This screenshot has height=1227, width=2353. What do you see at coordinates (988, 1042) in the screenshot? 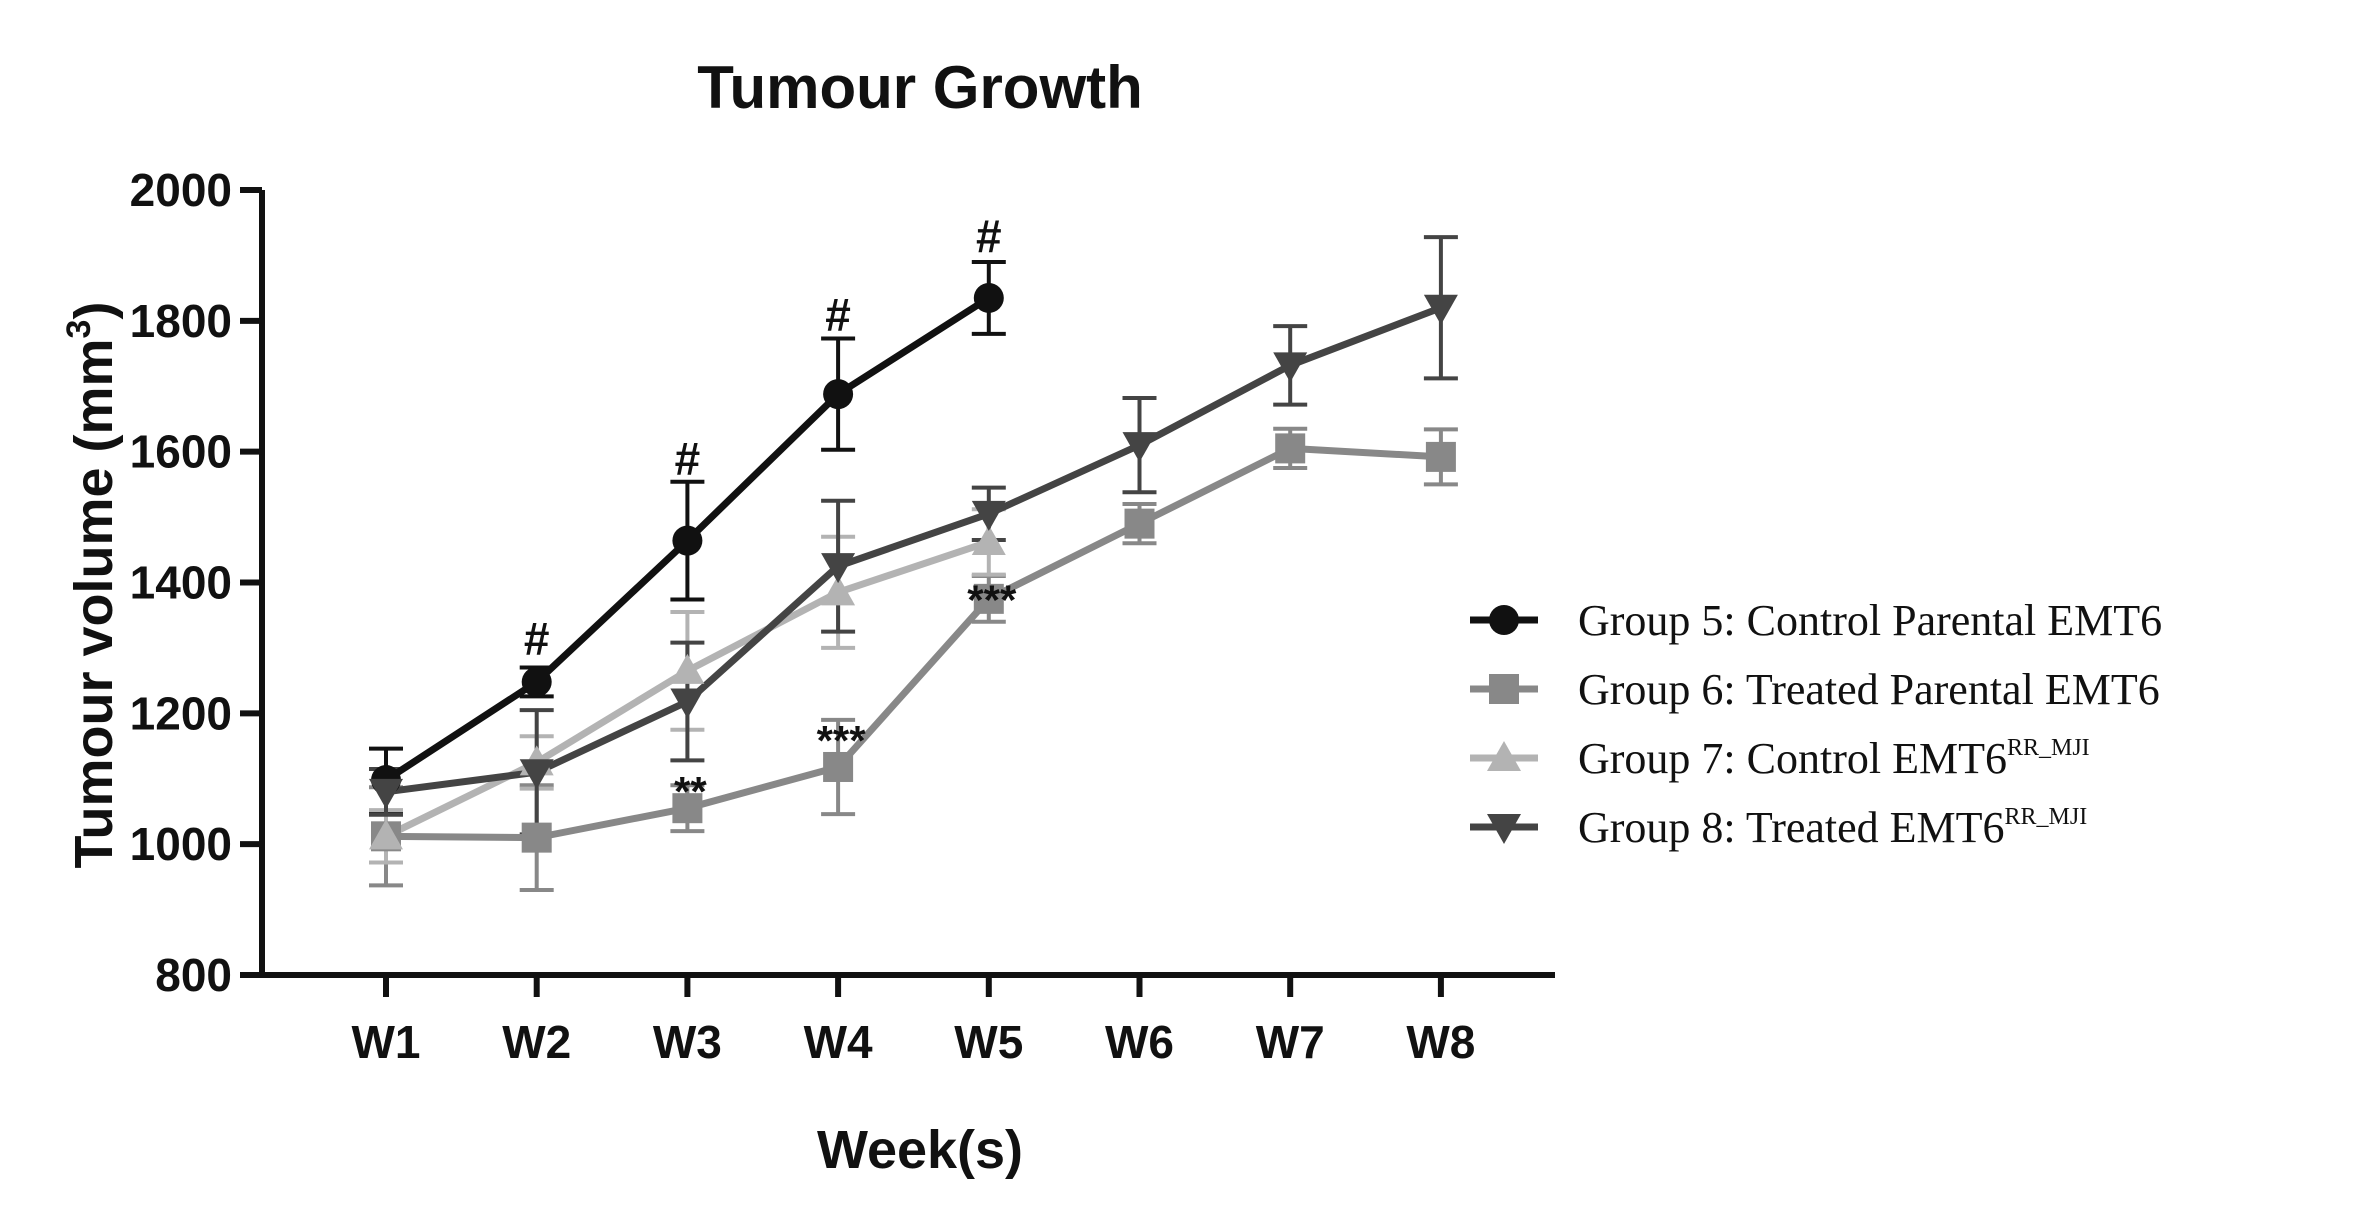
I see `x-tick-label-W5: W5` at bounding box center [988, 1042].